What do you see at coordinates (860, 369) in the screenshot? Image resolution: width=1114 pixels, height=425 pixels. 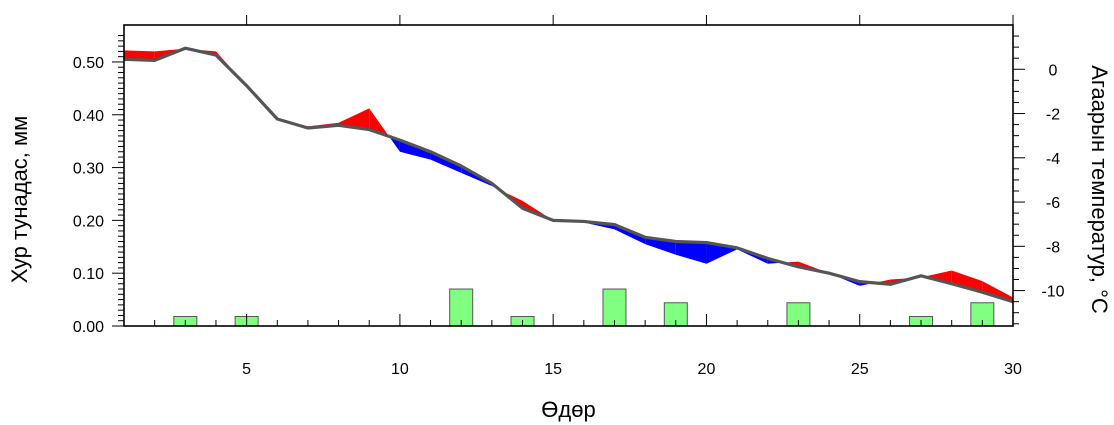 I see `x-tick-label: 25` at bounding box center [860, 369].